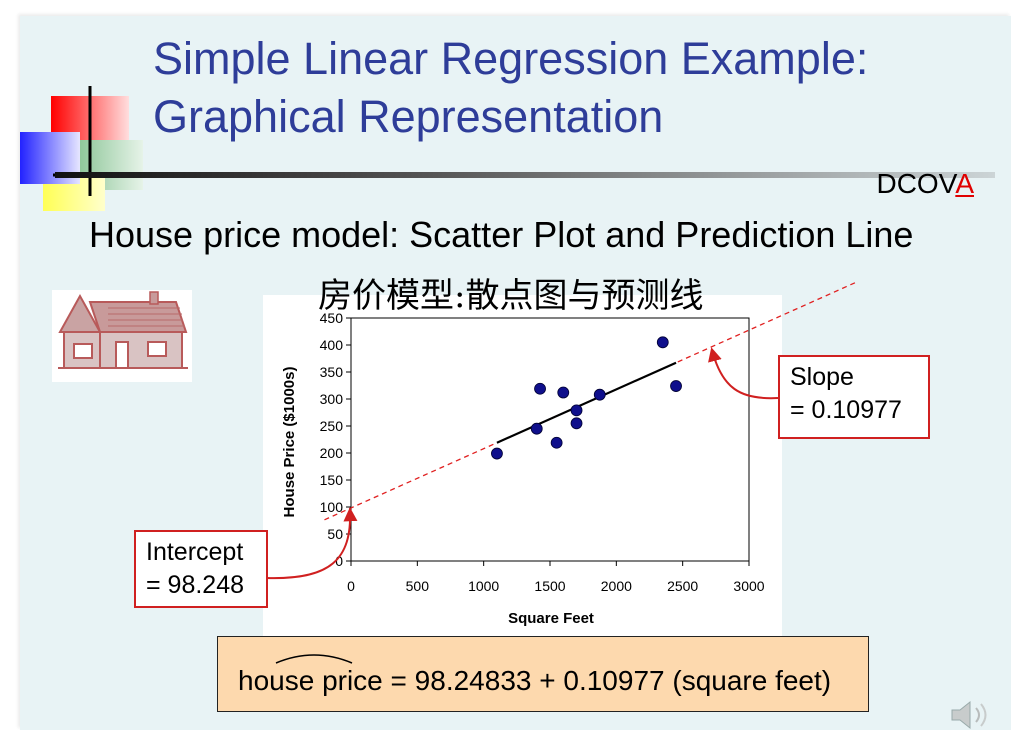 The height and width of the screenshot is (730, 1011). I want to click on x-tick-label: 2000, so click(616, 586).